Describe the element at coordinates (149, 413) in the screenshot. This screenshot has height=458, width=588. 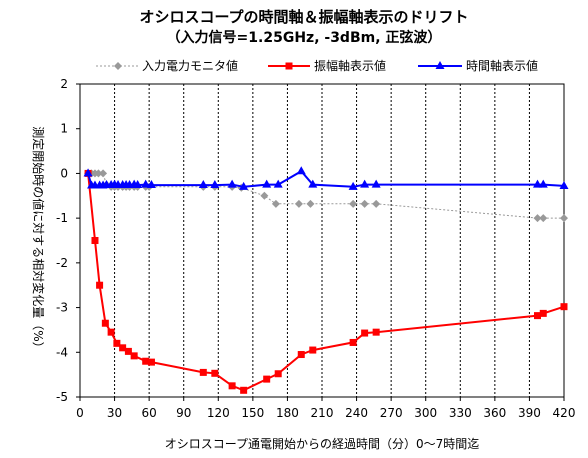
I see `x-tick-label: 60` at that location.